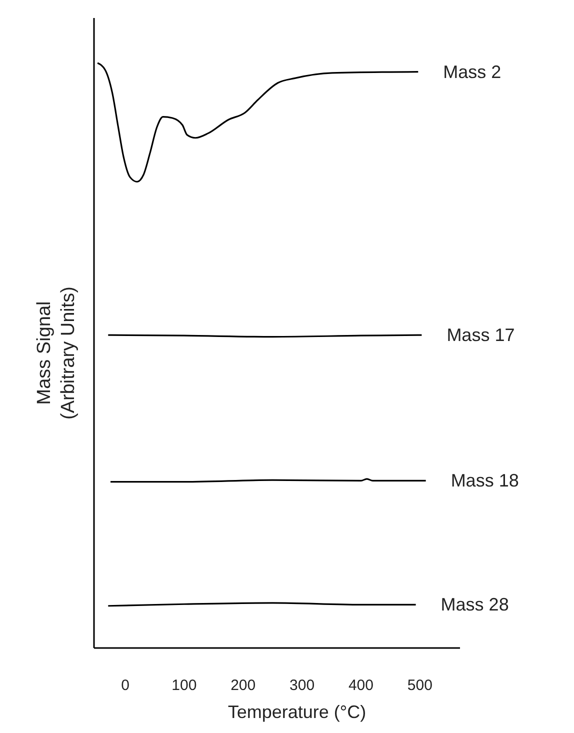 Image resolution: width=574 pixels, height=733 pixels. Describe the element at coordinates (243, 685) in the screenshot. I see `x-tick-label: 200` at that location.